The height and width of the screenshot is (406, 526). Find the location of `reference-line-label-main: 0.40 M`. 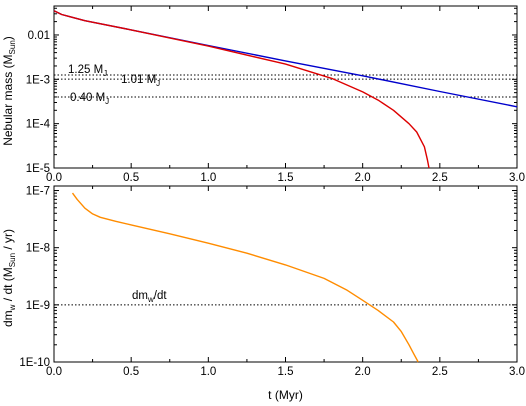

reference-line-label-main: 0.40 M is located at coordinates (87, 98).